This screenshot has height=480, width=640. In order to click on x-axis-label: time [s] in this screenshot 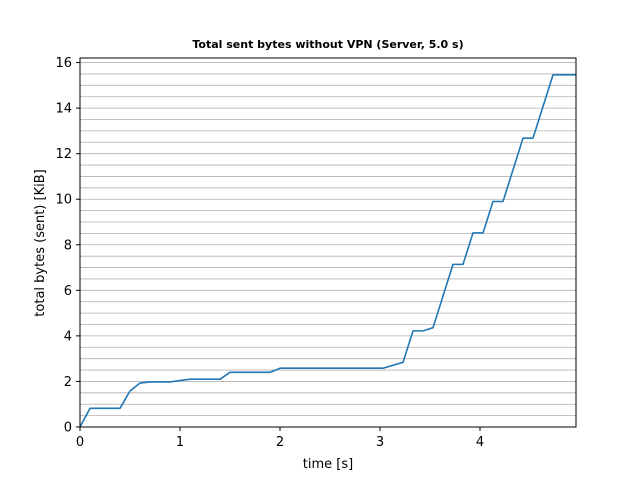, I will do `click(328, 464)`.